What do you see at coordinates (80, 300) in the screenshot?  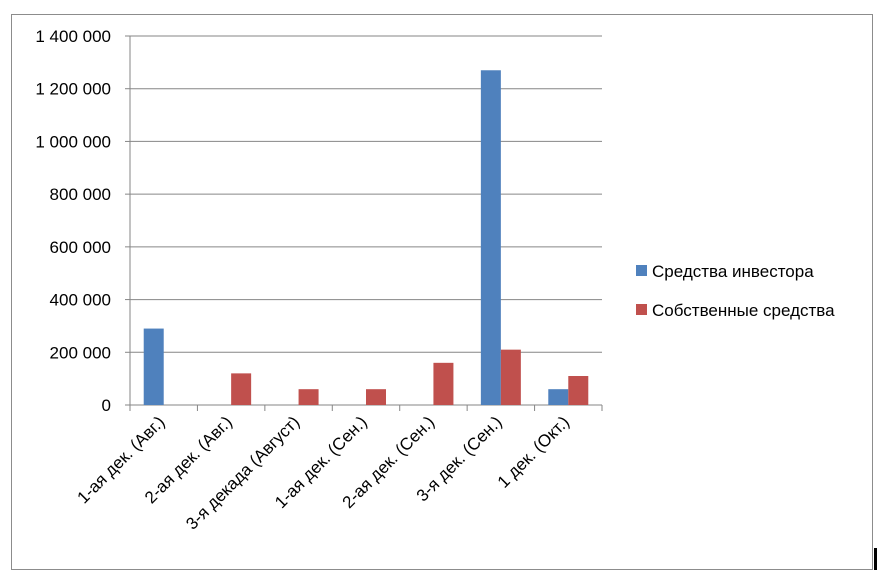 I see `y-tick-label: 400 000` at bounding box center [80, 300].